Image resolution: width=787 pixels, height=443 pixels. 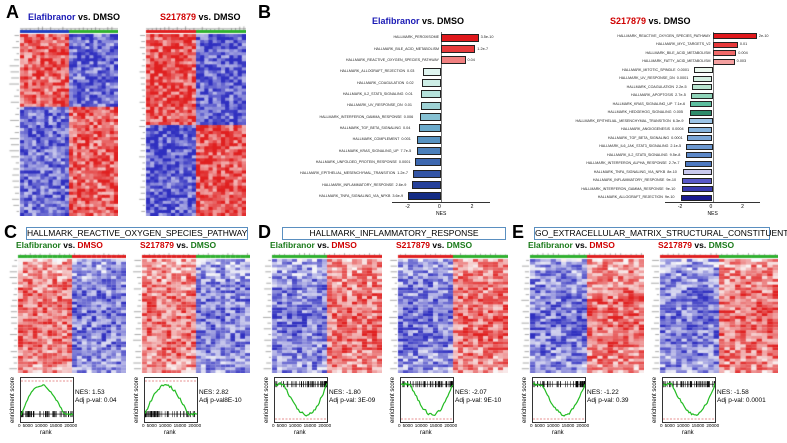 What do you see at coordinates (558, 433) in the screenshot?
I see `x-axis-label: rank` at bounding box center [558, 433].